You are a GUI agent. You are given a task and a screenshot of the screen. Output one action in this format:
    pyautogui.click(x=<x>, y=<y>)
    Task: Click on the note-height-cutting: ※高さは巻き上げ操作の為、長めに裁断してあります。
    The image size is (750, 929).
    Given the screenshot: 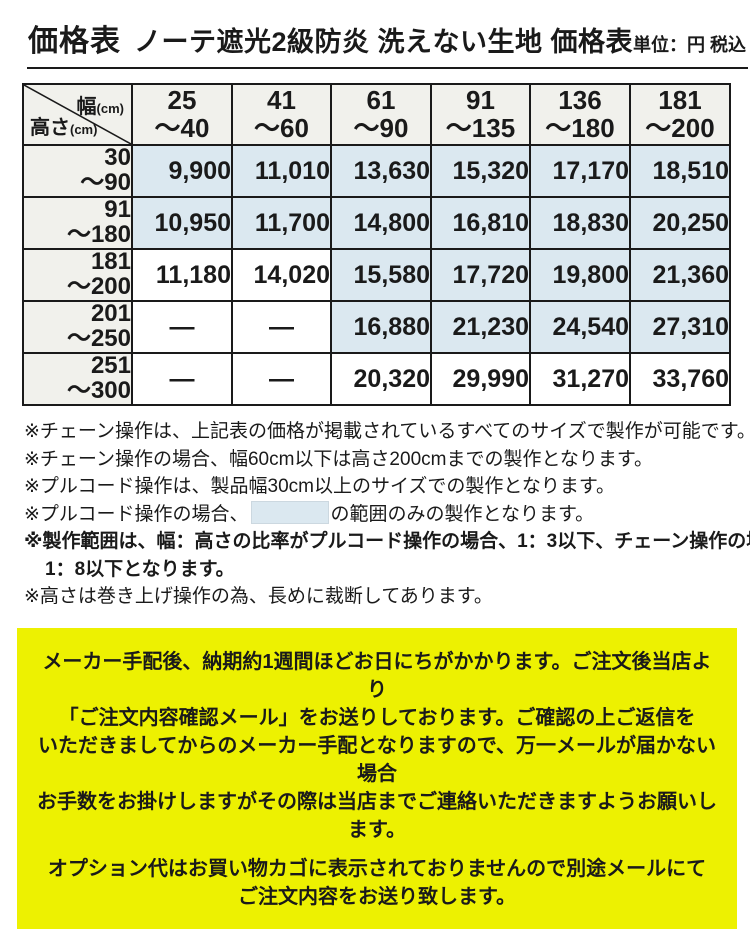 What is the action you would take?
    pyautogui.click(x=258, y=596)
    